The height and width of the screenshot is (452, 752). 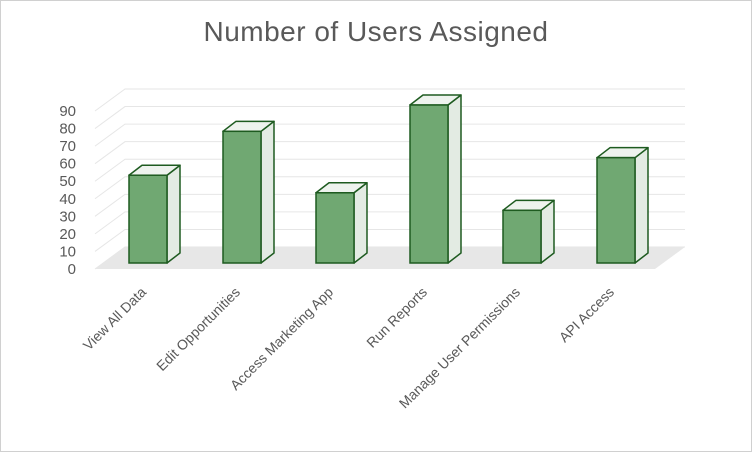 What do you see at coordinates (396, 317) in the screenshot?
I see `x-category-label: Run Reports` at bounding box center [396, 317].